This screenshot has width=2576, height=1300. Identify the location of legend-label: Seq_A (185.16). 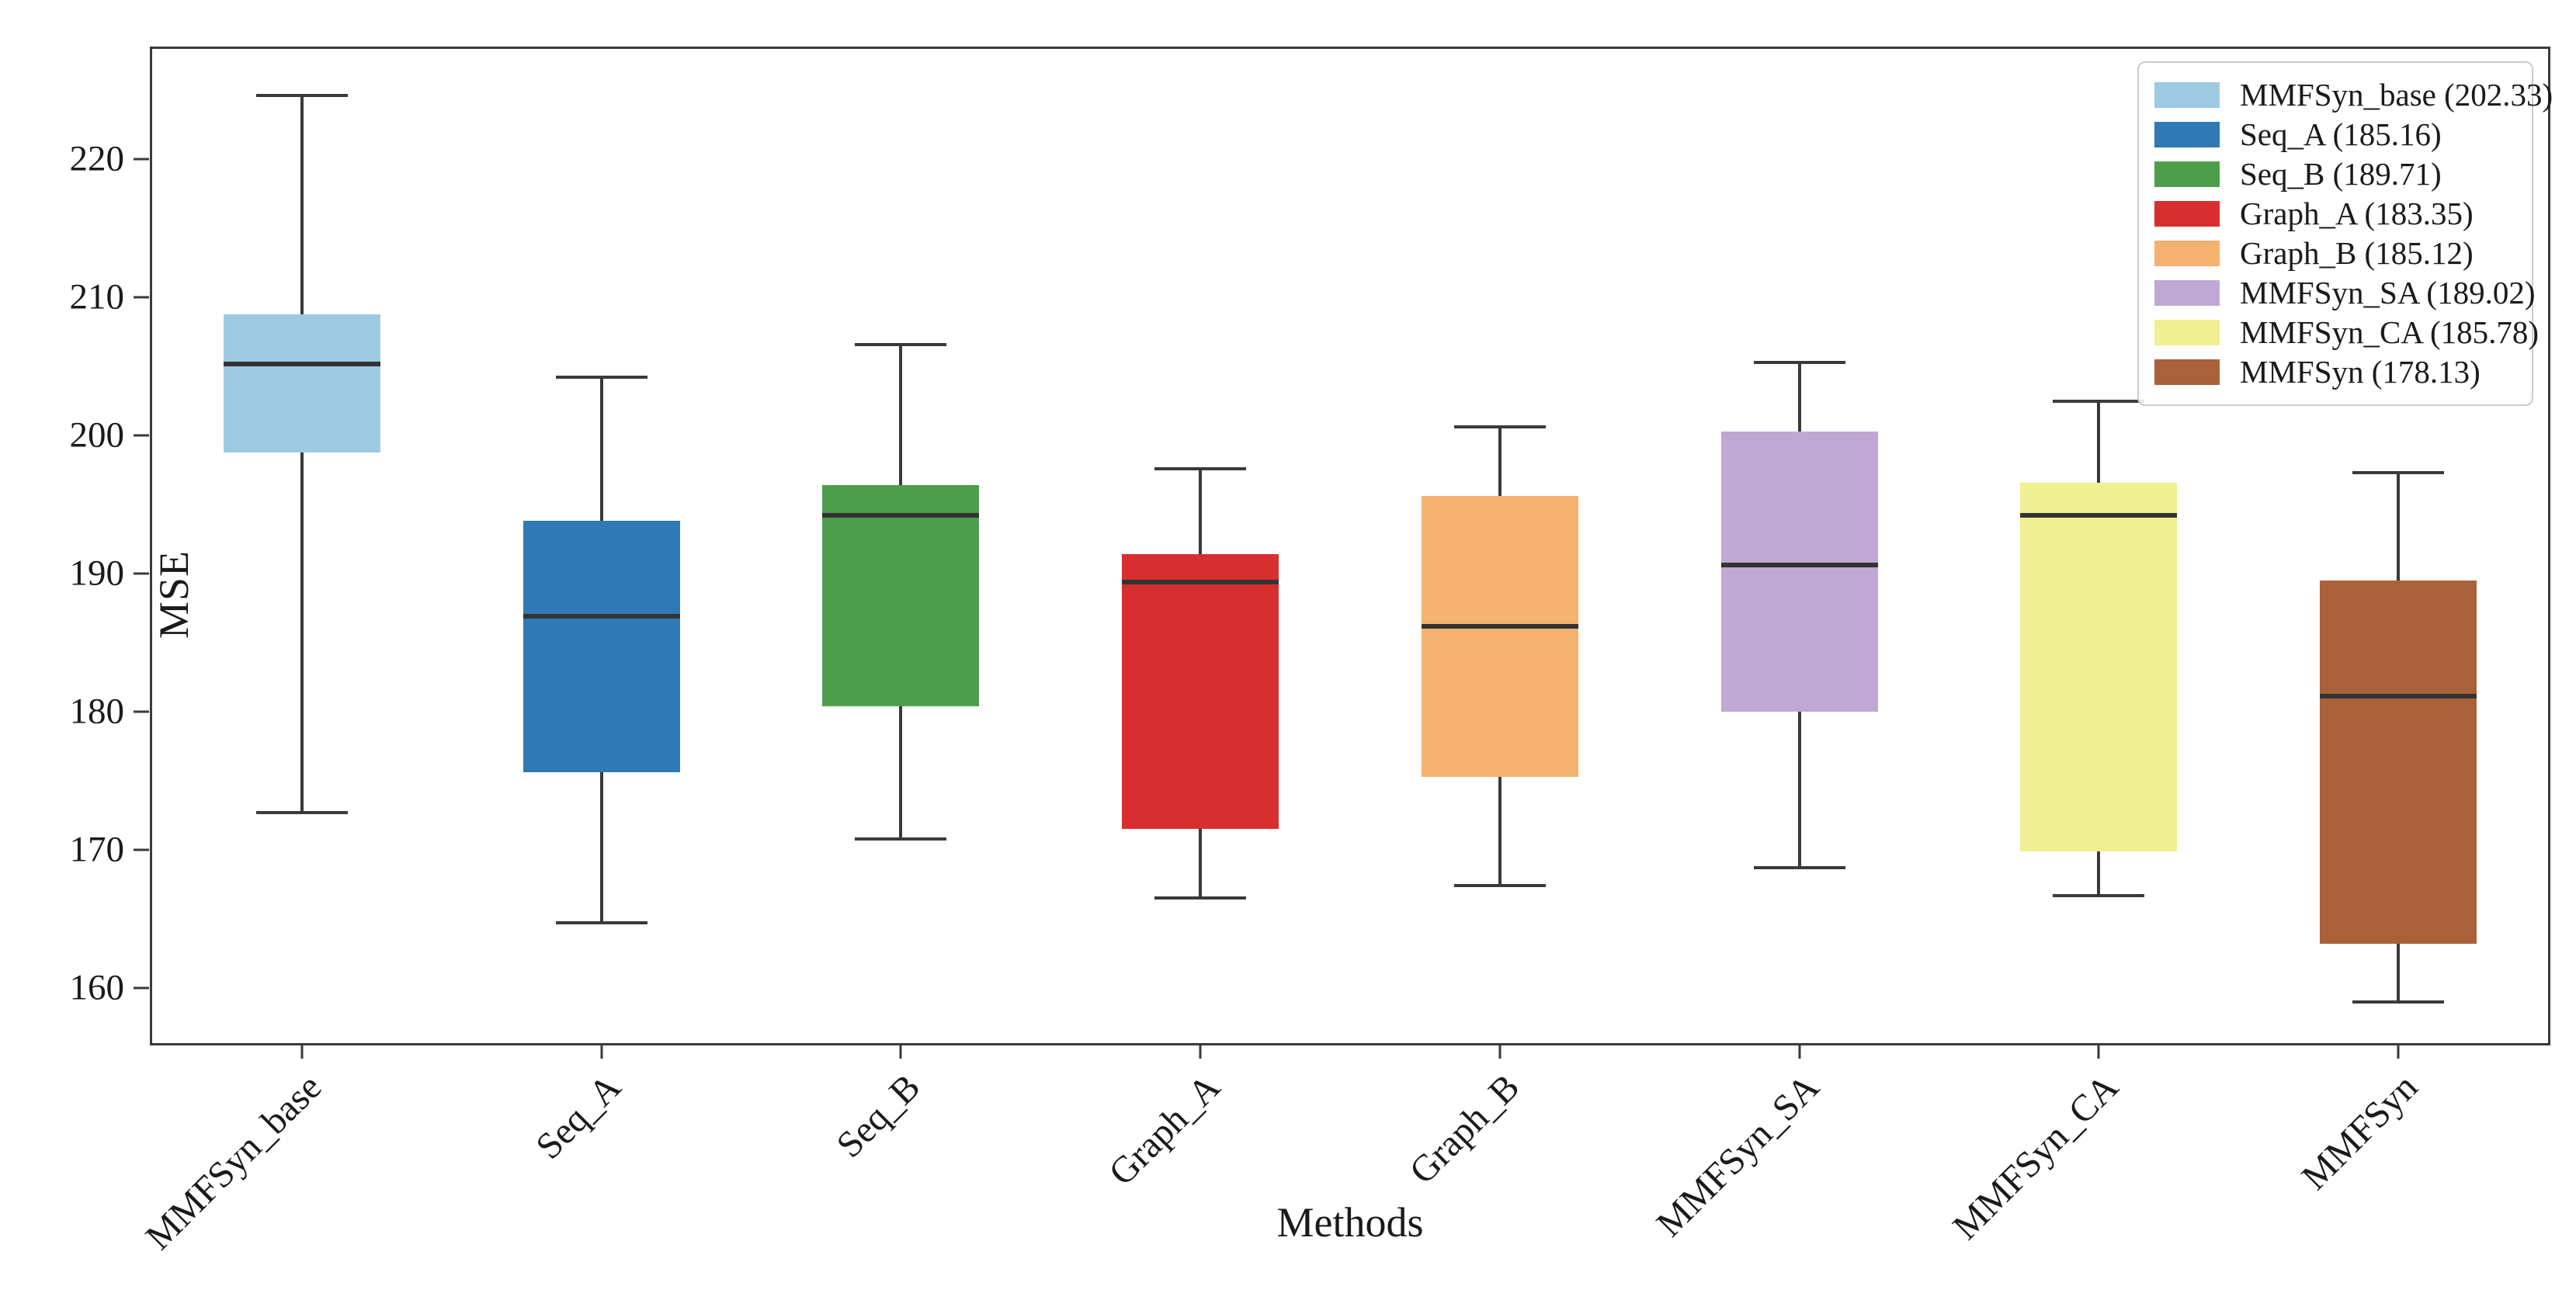
(2341, 134).